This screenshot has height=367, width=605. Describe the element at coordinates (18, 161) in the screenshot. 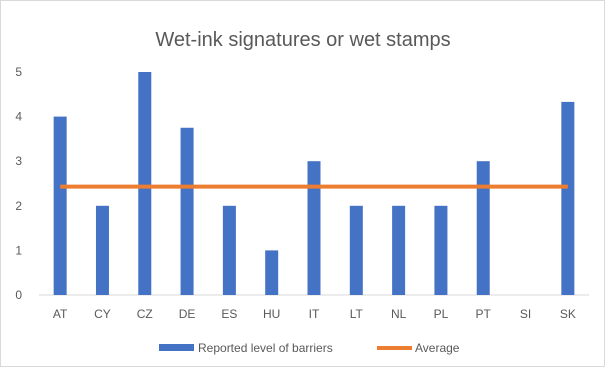

I see `y-tick-label: 3` at that location.